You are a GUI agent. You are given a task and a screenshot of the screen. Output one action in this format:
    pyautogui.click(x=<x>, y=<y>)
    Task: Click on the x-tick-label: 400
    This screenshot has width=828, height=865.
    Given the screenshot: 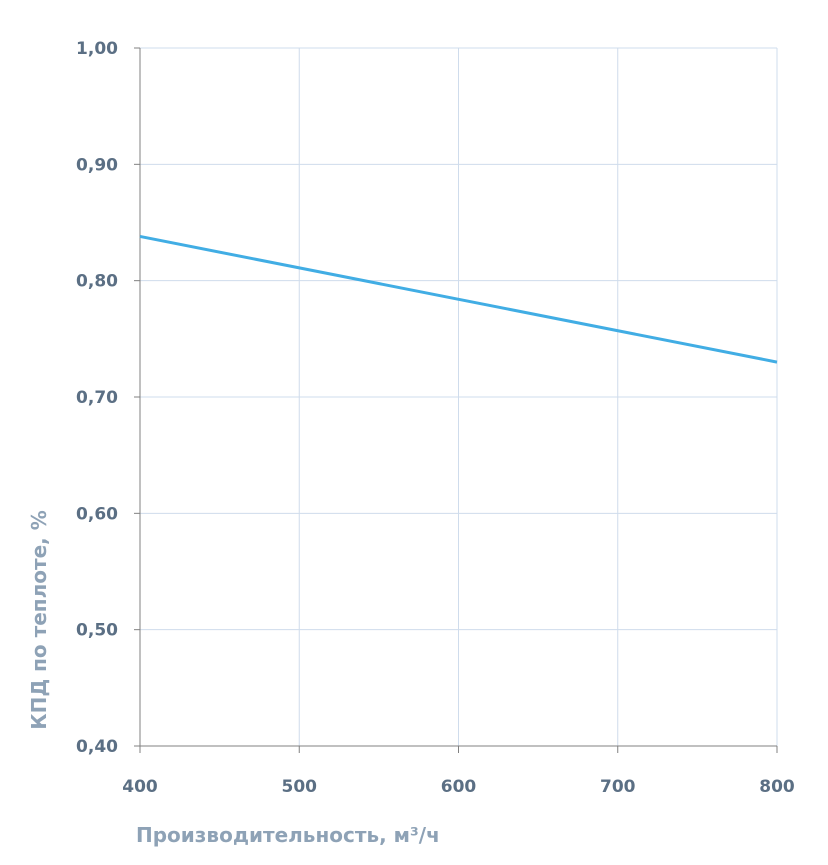 What is the action you would take?
    pyautogui.click(x=140, y=787)
    